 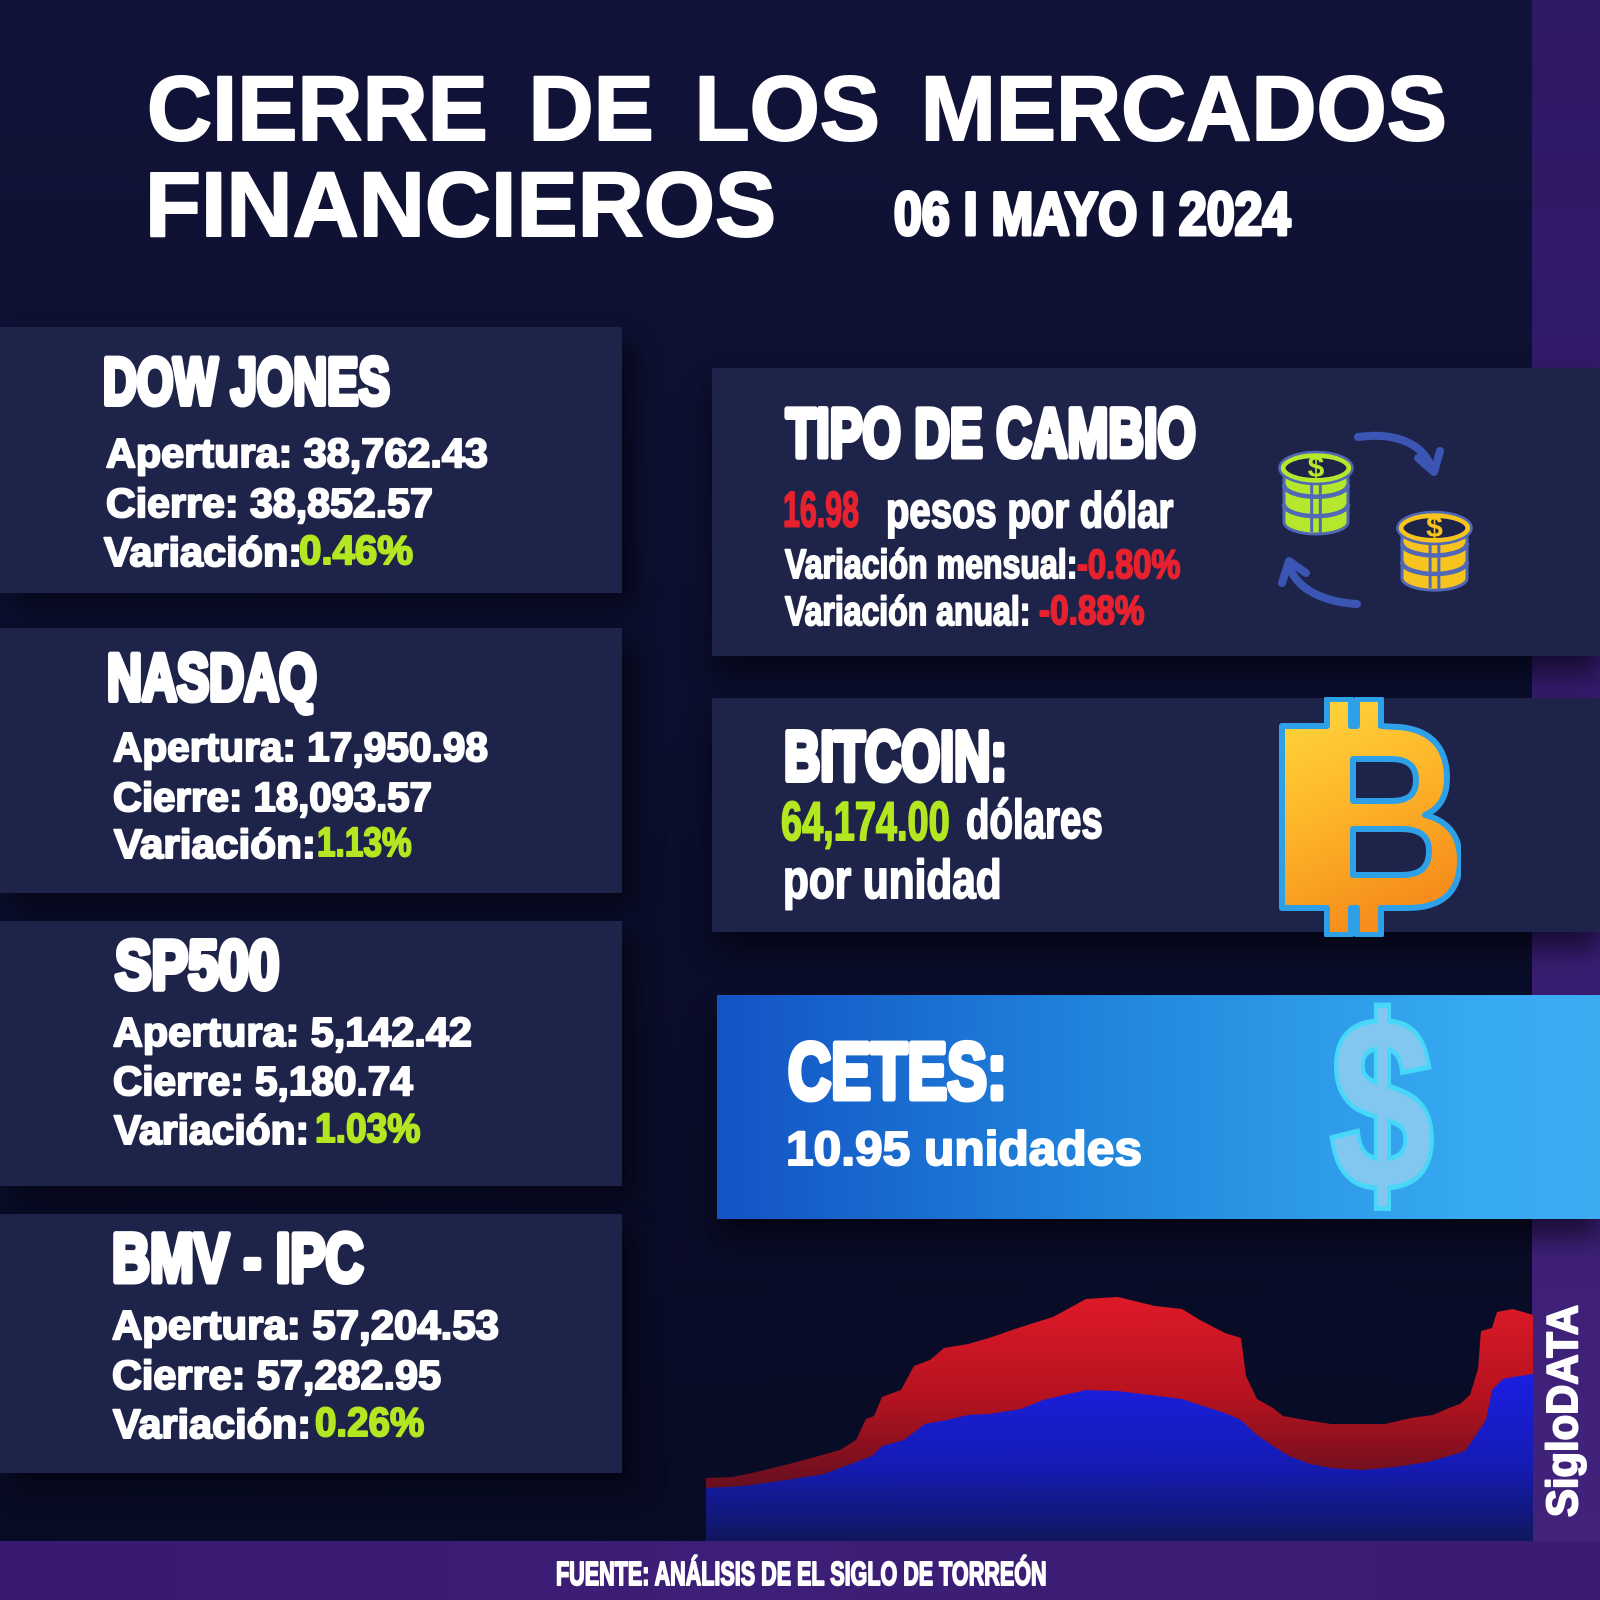 I want to click on svg-text: 1.13%, so click(x=364, y=842).